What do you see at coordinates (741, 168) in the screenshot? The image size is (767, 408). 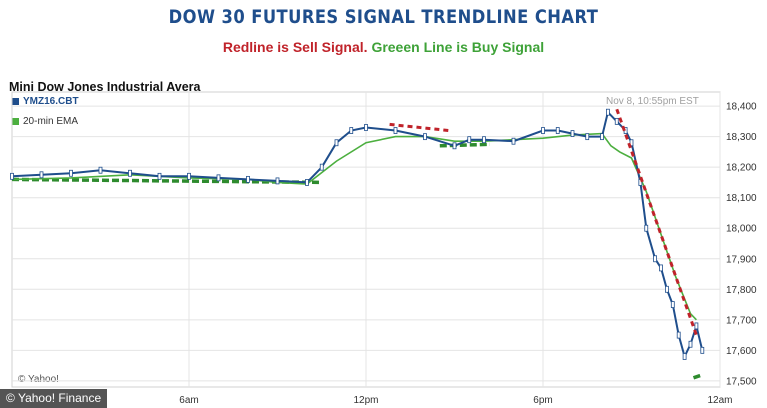 I see `y-tick-label: 18,200` at bounding box center [741, 168].